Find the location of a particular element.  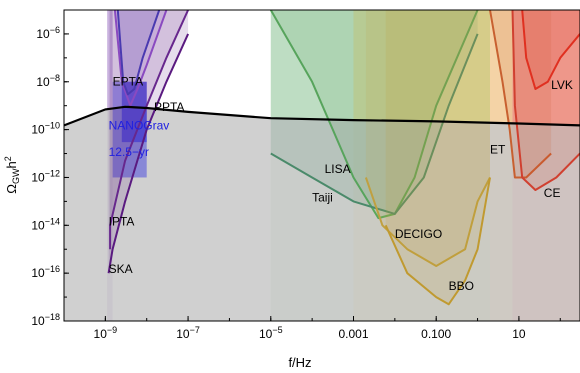

y-tick-label: 10⁻⁶ is located at coordinates (48, 33).